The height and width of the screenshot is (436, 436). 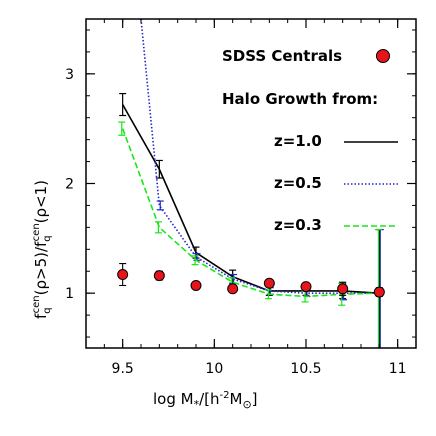 I want to click on x-axis-label-part: log M, so click(x=173, y=399).